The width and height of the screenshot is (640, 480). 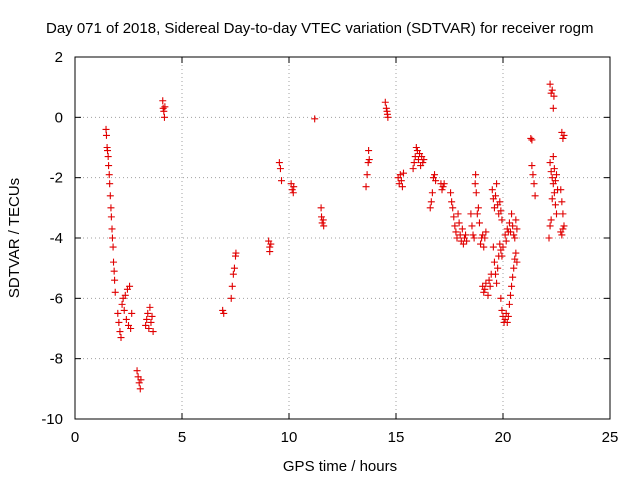 I want to click on y-axis-label: SDTVAR / TECUs, so click(x=14, y=238).